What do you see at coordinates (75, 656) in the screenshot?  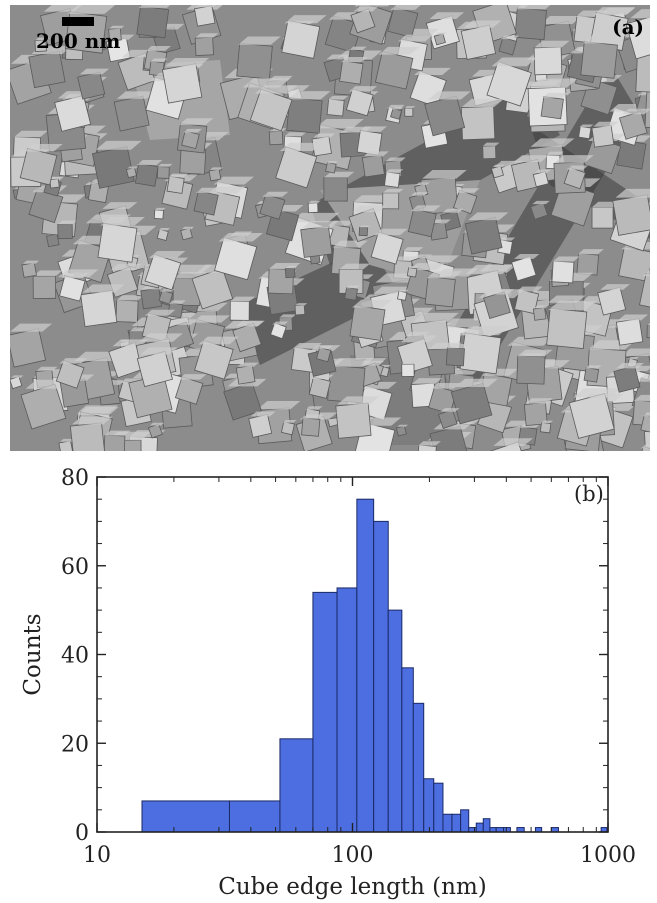 I see `y-tick-label: 40` at bounding box center [75, 656].